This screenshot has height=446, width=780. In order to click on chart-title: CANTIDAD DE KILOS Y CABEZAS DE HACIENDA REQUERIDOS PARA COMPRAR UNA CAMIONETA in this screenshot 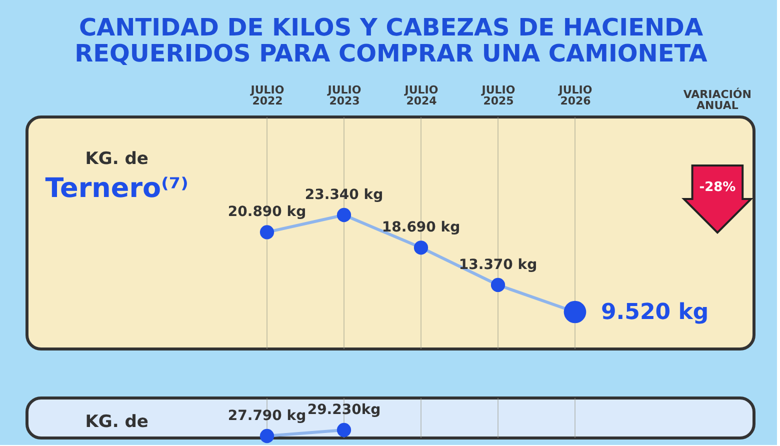, I will do `click(391, 41)`.